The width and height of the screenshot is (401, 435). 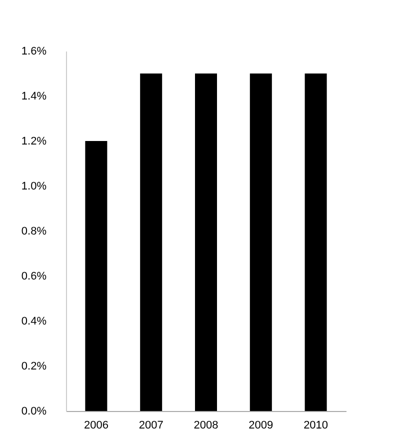 I want to click on y-tick-label: 0.0%, so click(x=34, y=412).